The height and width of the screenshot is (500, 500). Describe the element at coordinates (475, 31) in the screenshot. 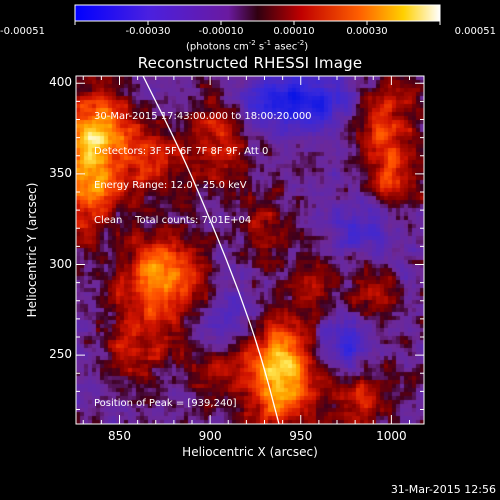

I see `colorbar-tick-label: 0.00051` at that location.